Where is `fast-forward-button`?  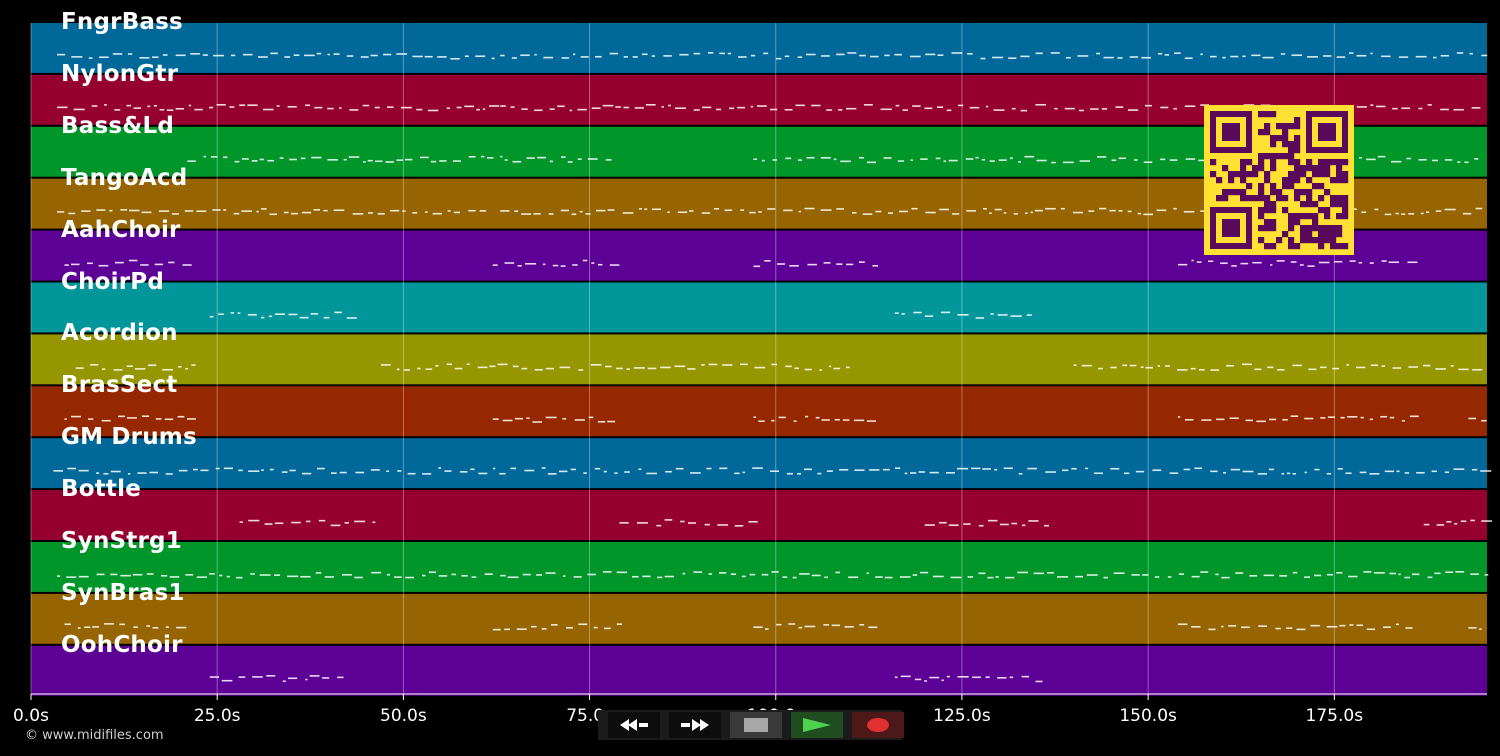
fast-forward-button is located at coordinates (695, 725).